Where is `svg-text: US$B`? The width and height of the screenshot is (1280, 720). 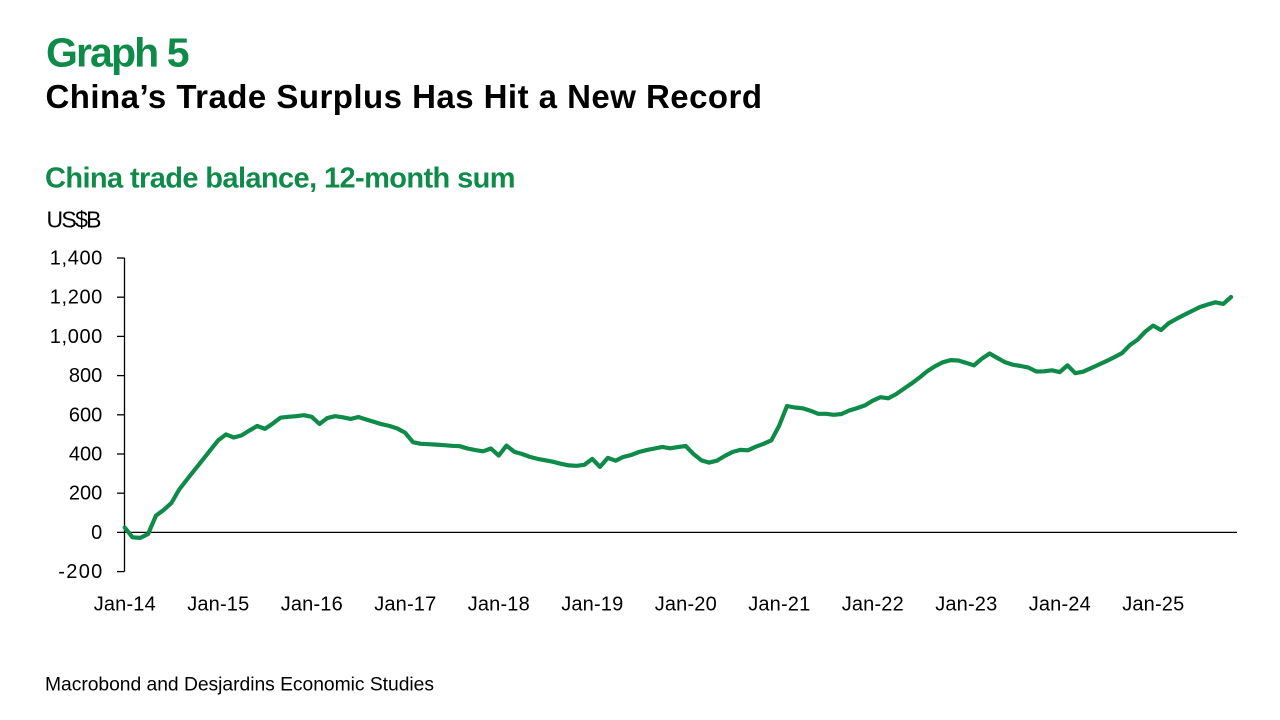
svg-text: US$B is located at coordinates (74, 219).